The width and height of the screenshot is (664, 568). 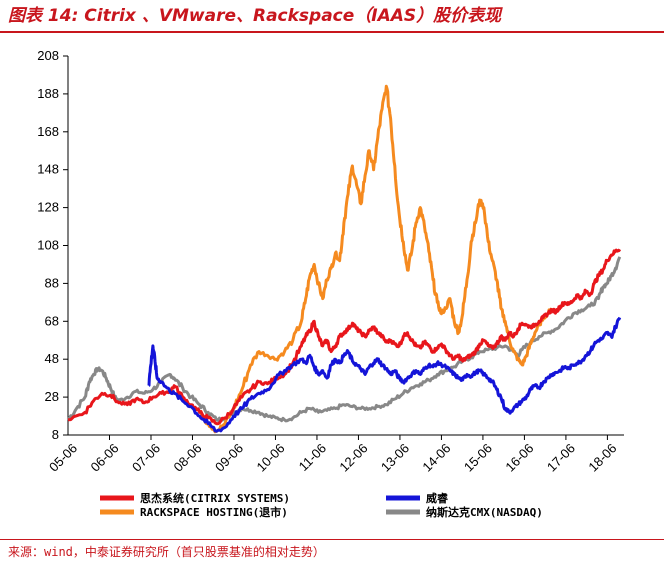 I want to click on y-tick-label: 128, so click(x=48, y=207).